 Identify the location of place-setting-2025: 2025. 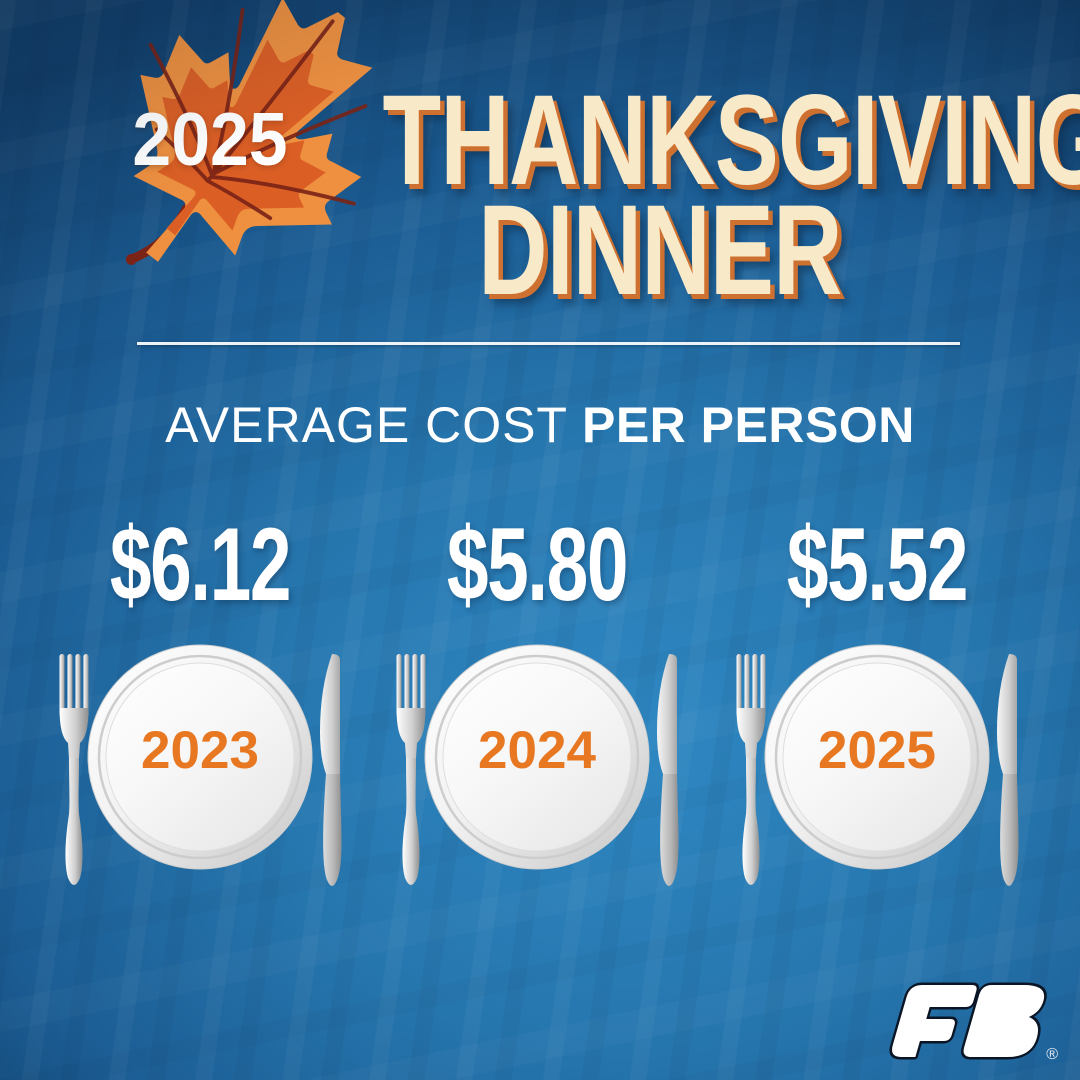
(877, 760).